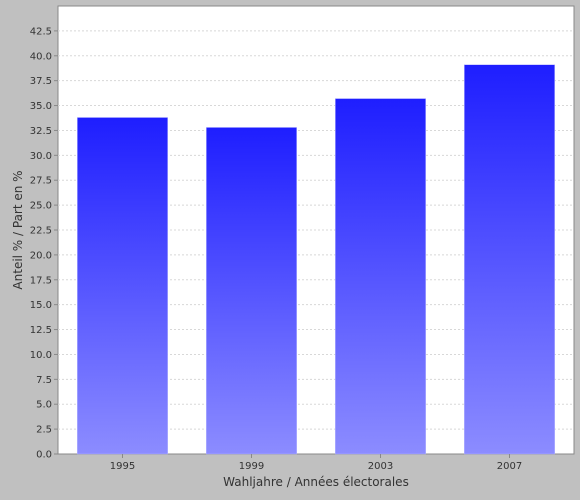 This screenshot has width=580, height=500. Describe the element at coordinates (41, 106) in the screenshot. I see `y-tick-label: 35.0` at that location.